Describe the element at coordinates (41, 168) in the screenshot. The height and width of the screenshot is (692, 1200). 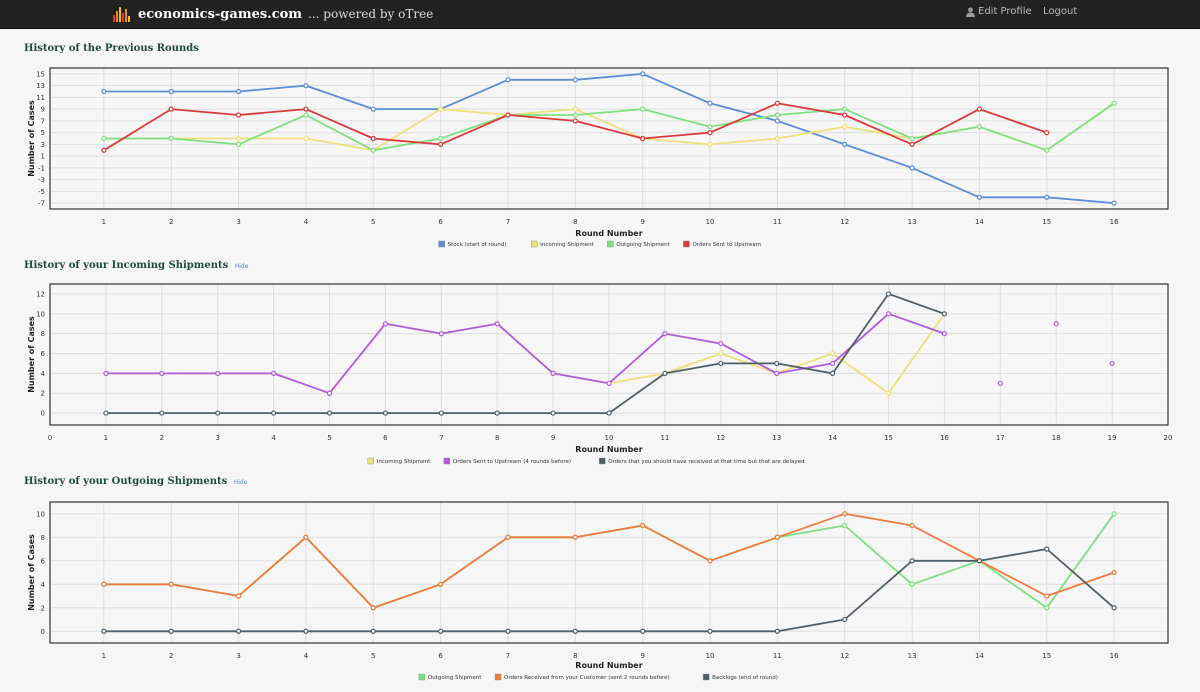
I see `y-tick-label: -1` at that location.